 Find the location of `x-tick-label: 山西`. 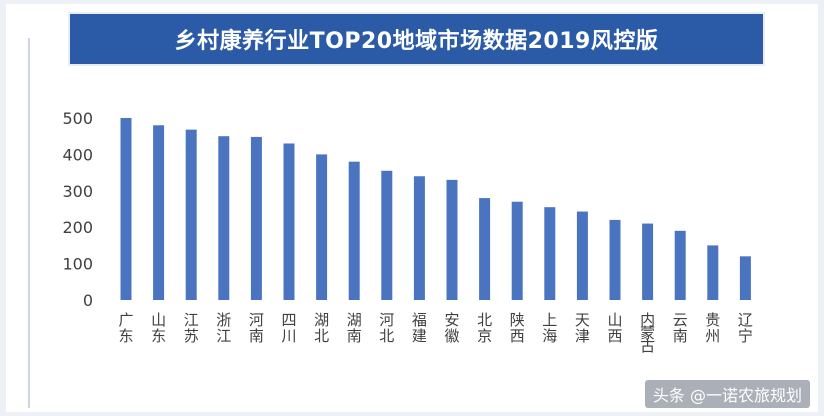

x-tick-label: 山西 is located at coordinates (614, 328).